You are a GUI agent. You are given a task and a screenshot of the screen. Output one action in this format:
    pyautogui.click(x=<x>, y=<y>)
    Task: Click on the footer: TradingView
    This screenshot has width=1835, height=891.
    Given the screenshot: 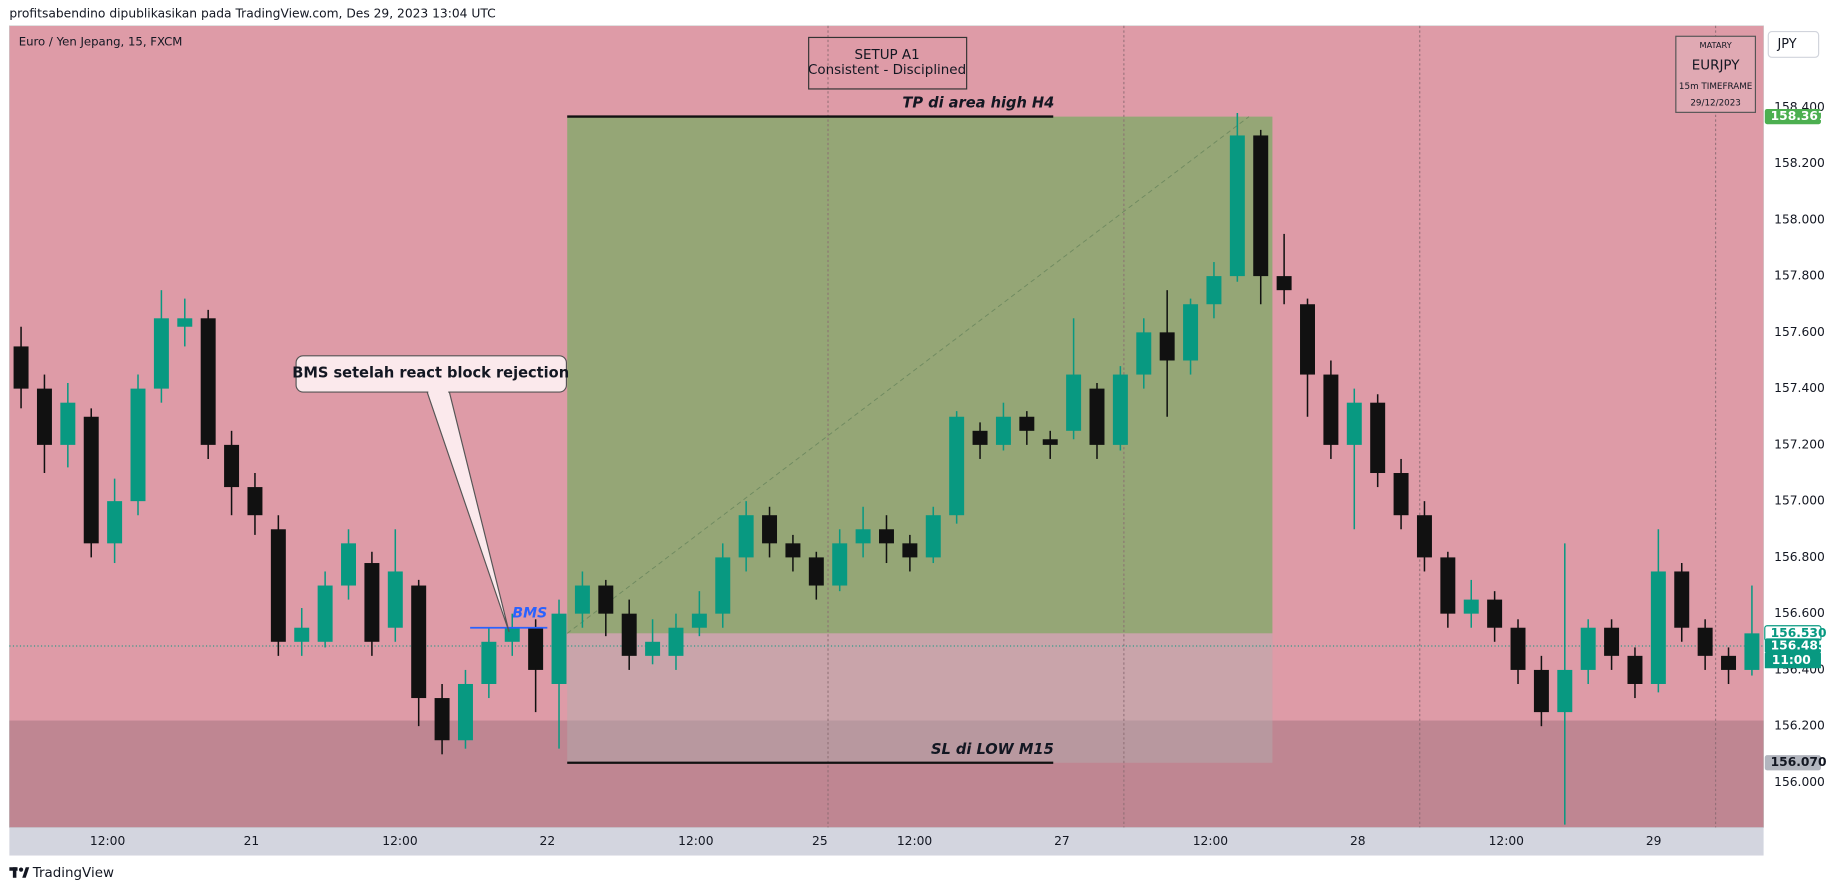 What is the action you would take?
    pyautogui.click(x=73, y=873)
    